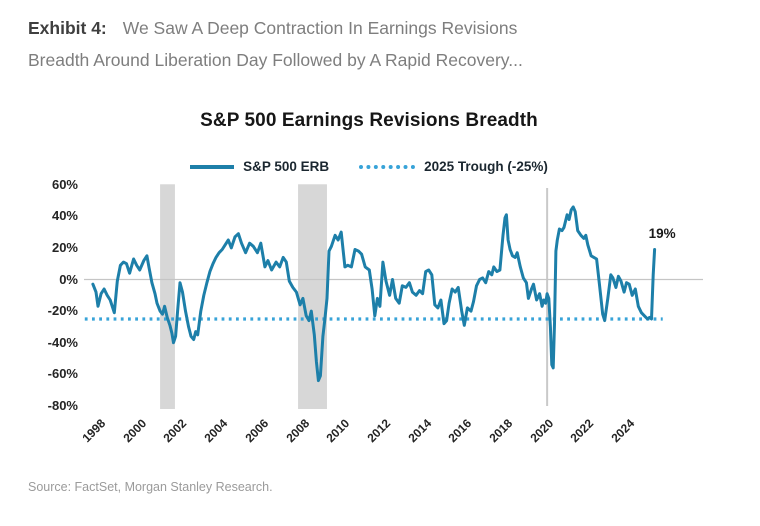  What do you see at coordinates (64, 184) in the screenshot?
I see `y-tick-label: 60%` at bounding box center [64, 184].